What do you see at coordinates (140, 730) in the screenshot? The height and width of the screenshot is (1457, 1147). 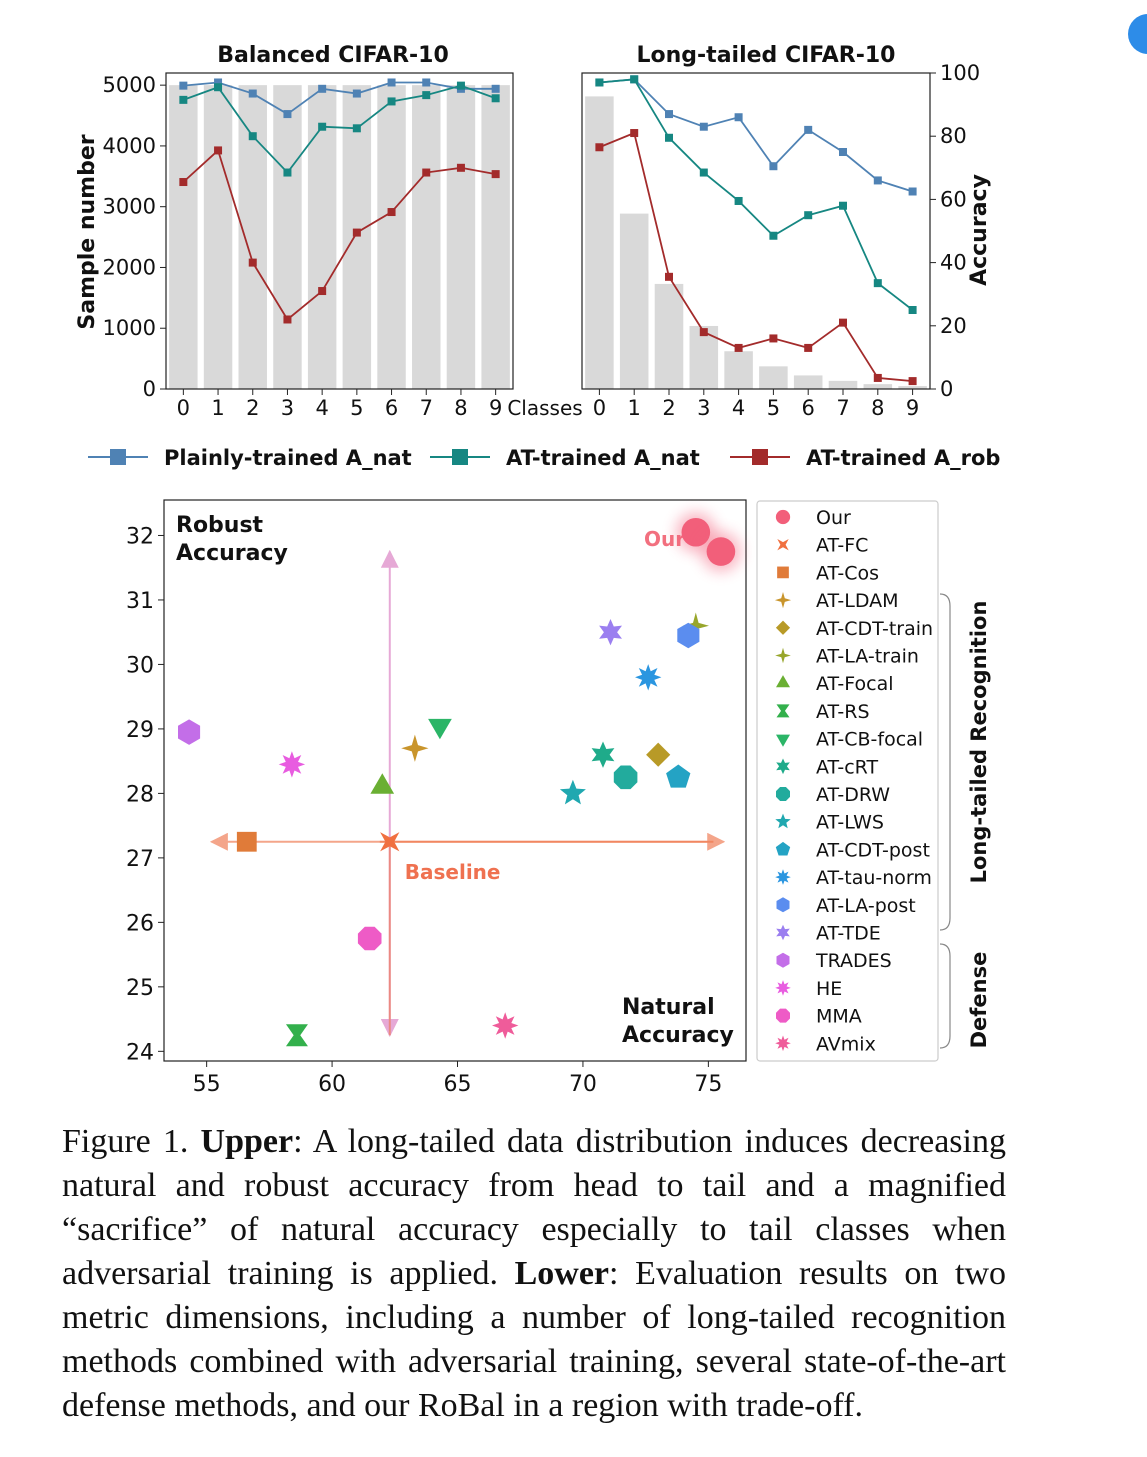 I see `y-tick-label: 29` at bounding box center [140, 730].